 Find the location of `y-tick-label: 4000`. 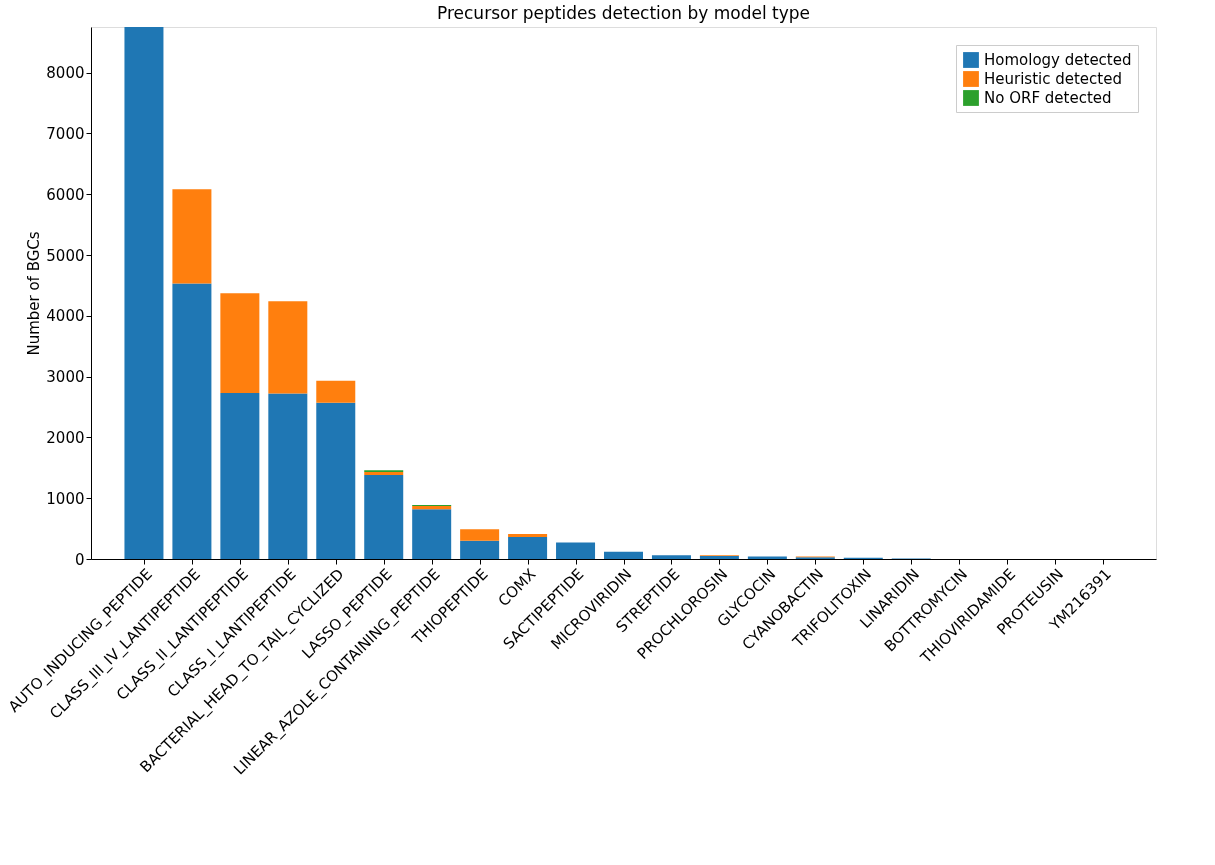

y-tick-label: 4000 is located at coordinates (65, 316).